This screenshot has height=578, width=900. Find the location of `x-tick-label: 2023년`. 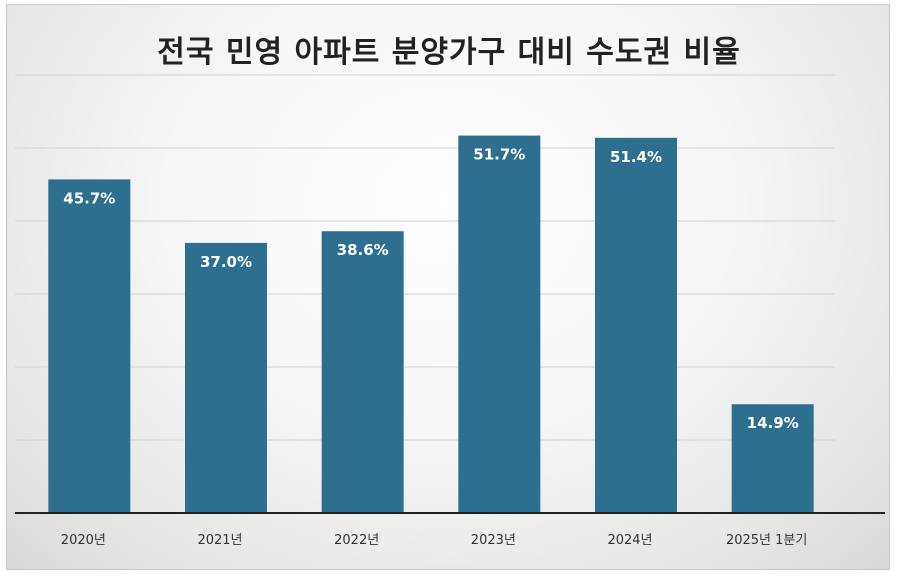

x-tick-label: 2023년 is located at coordinates (493, 540).